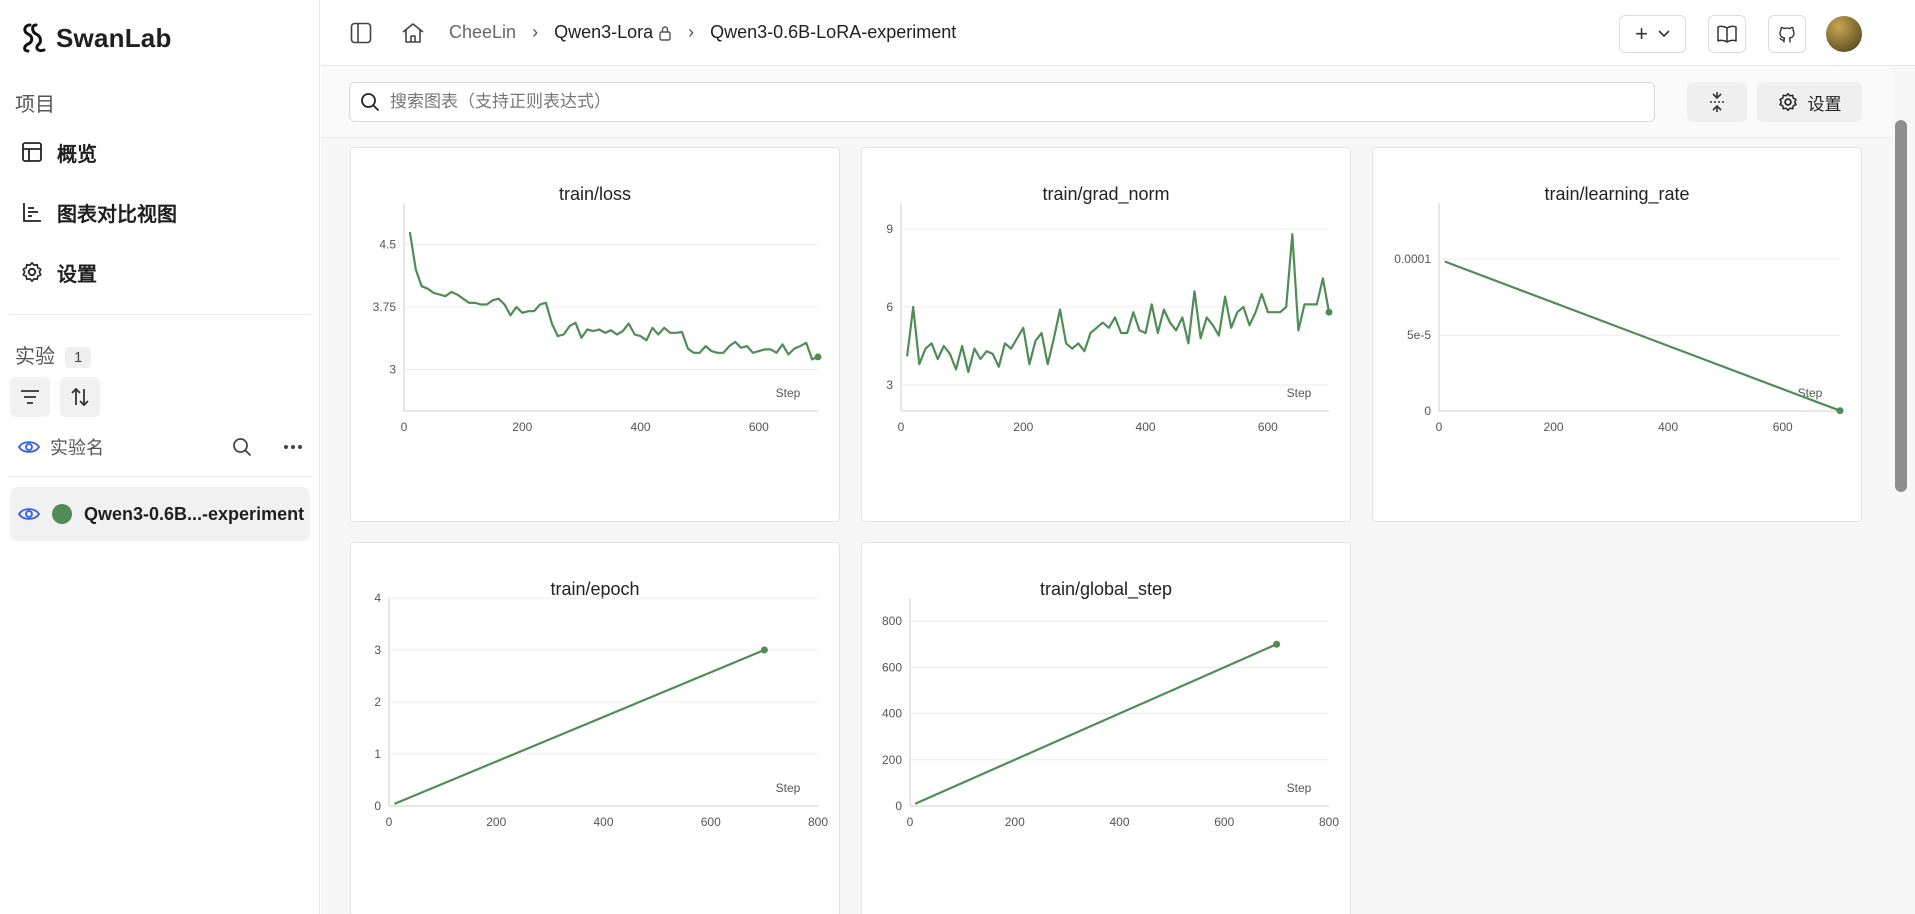 Image resolution: width=1915 pixels, height=914 pixels. I want to click on chart-search-box, so click(1002, 102).